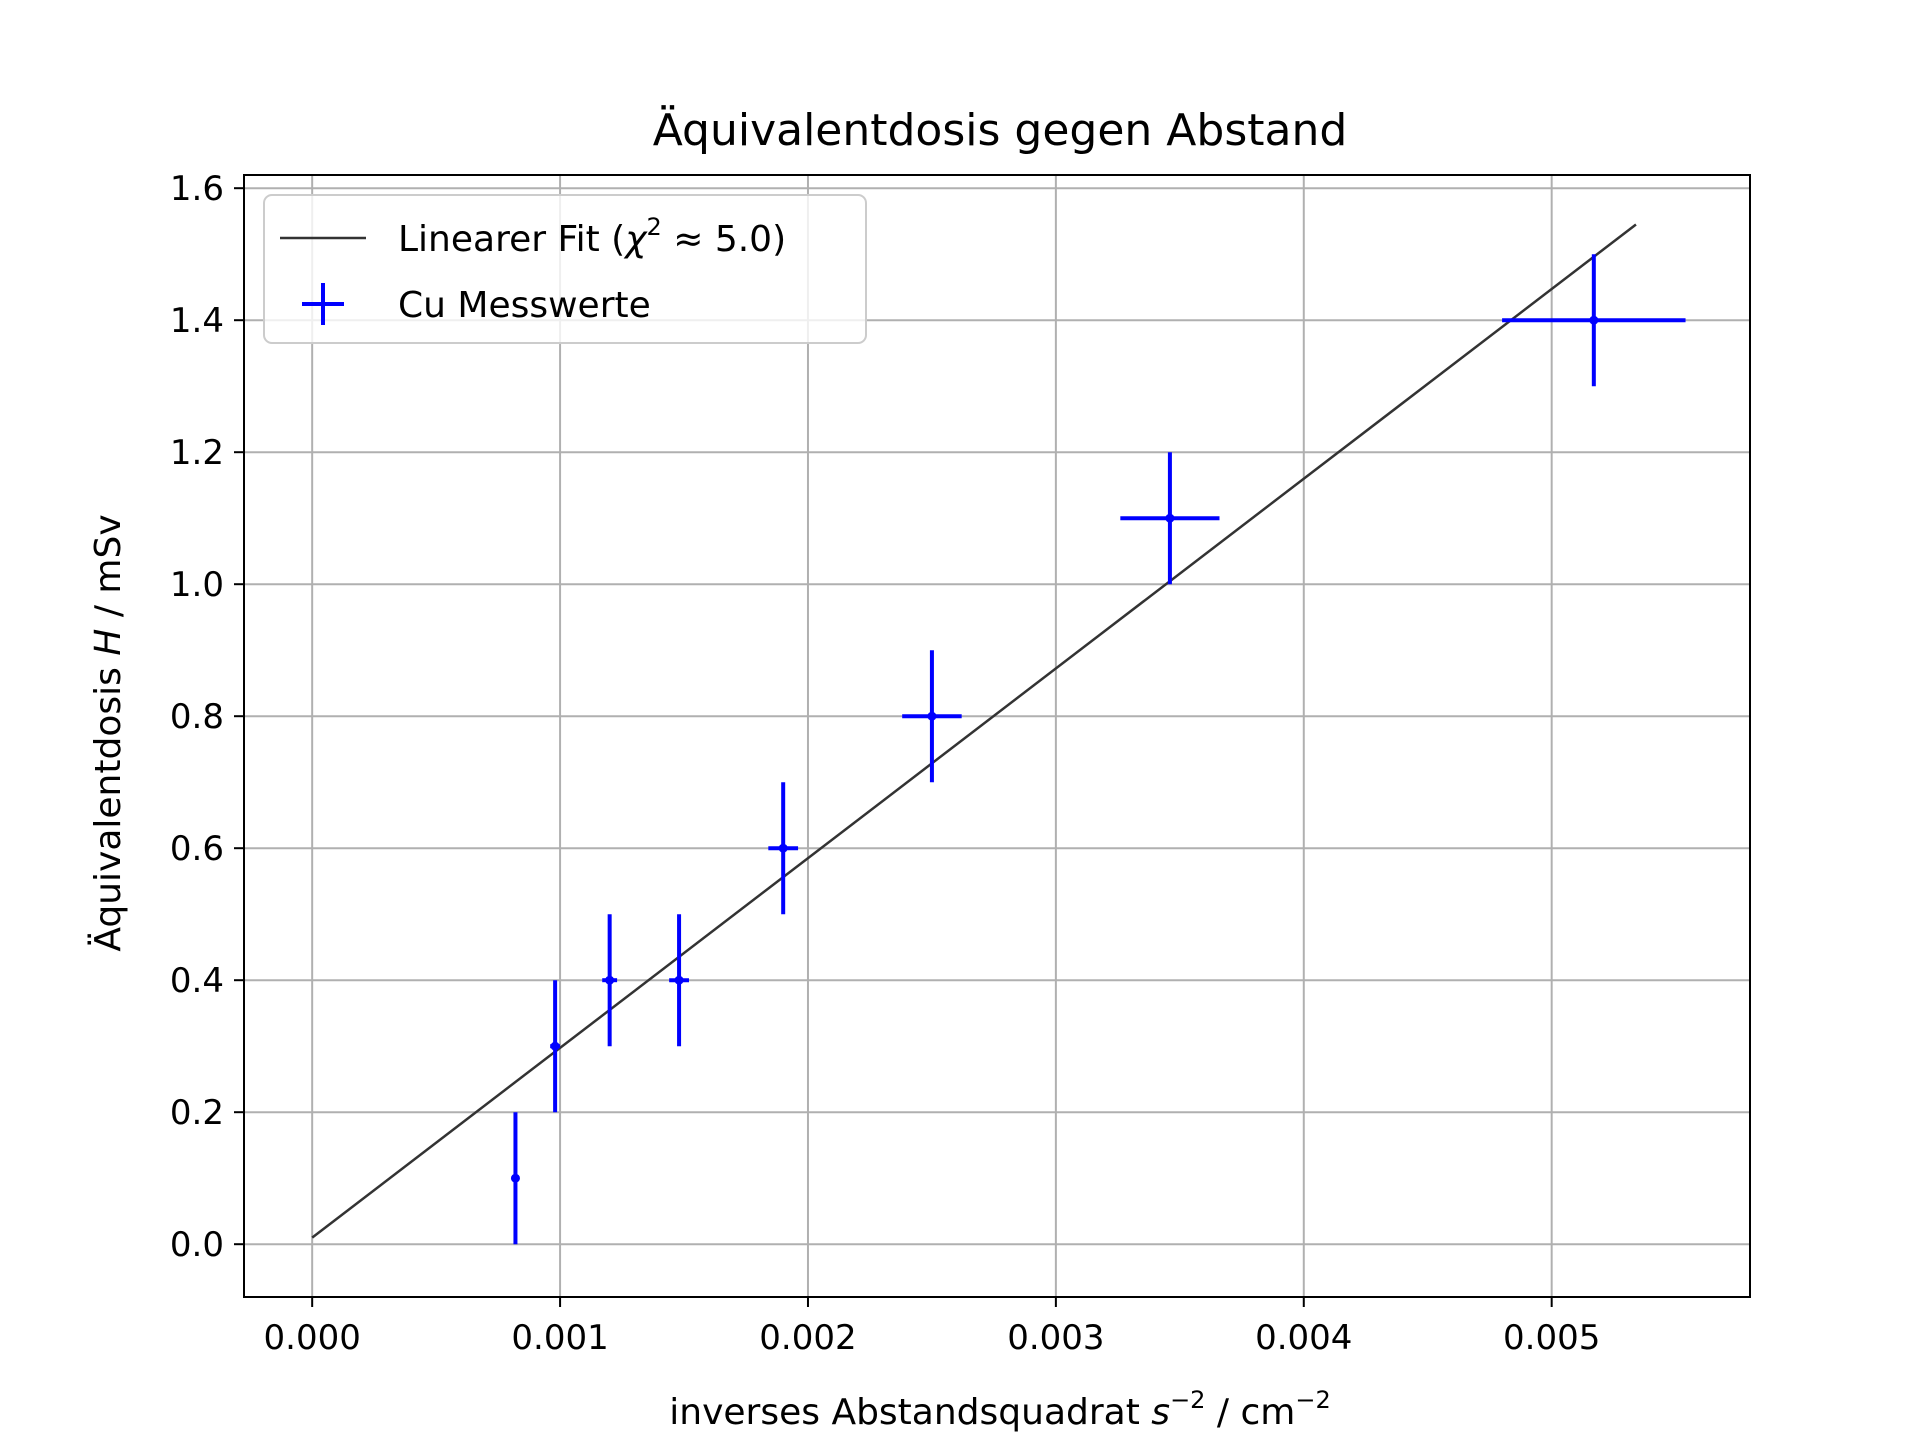  What do you see at coordinates (1551, 1338) in the screenshot?
I see `x-tick-label: 0.005` at bounding box center [1551, 1338].